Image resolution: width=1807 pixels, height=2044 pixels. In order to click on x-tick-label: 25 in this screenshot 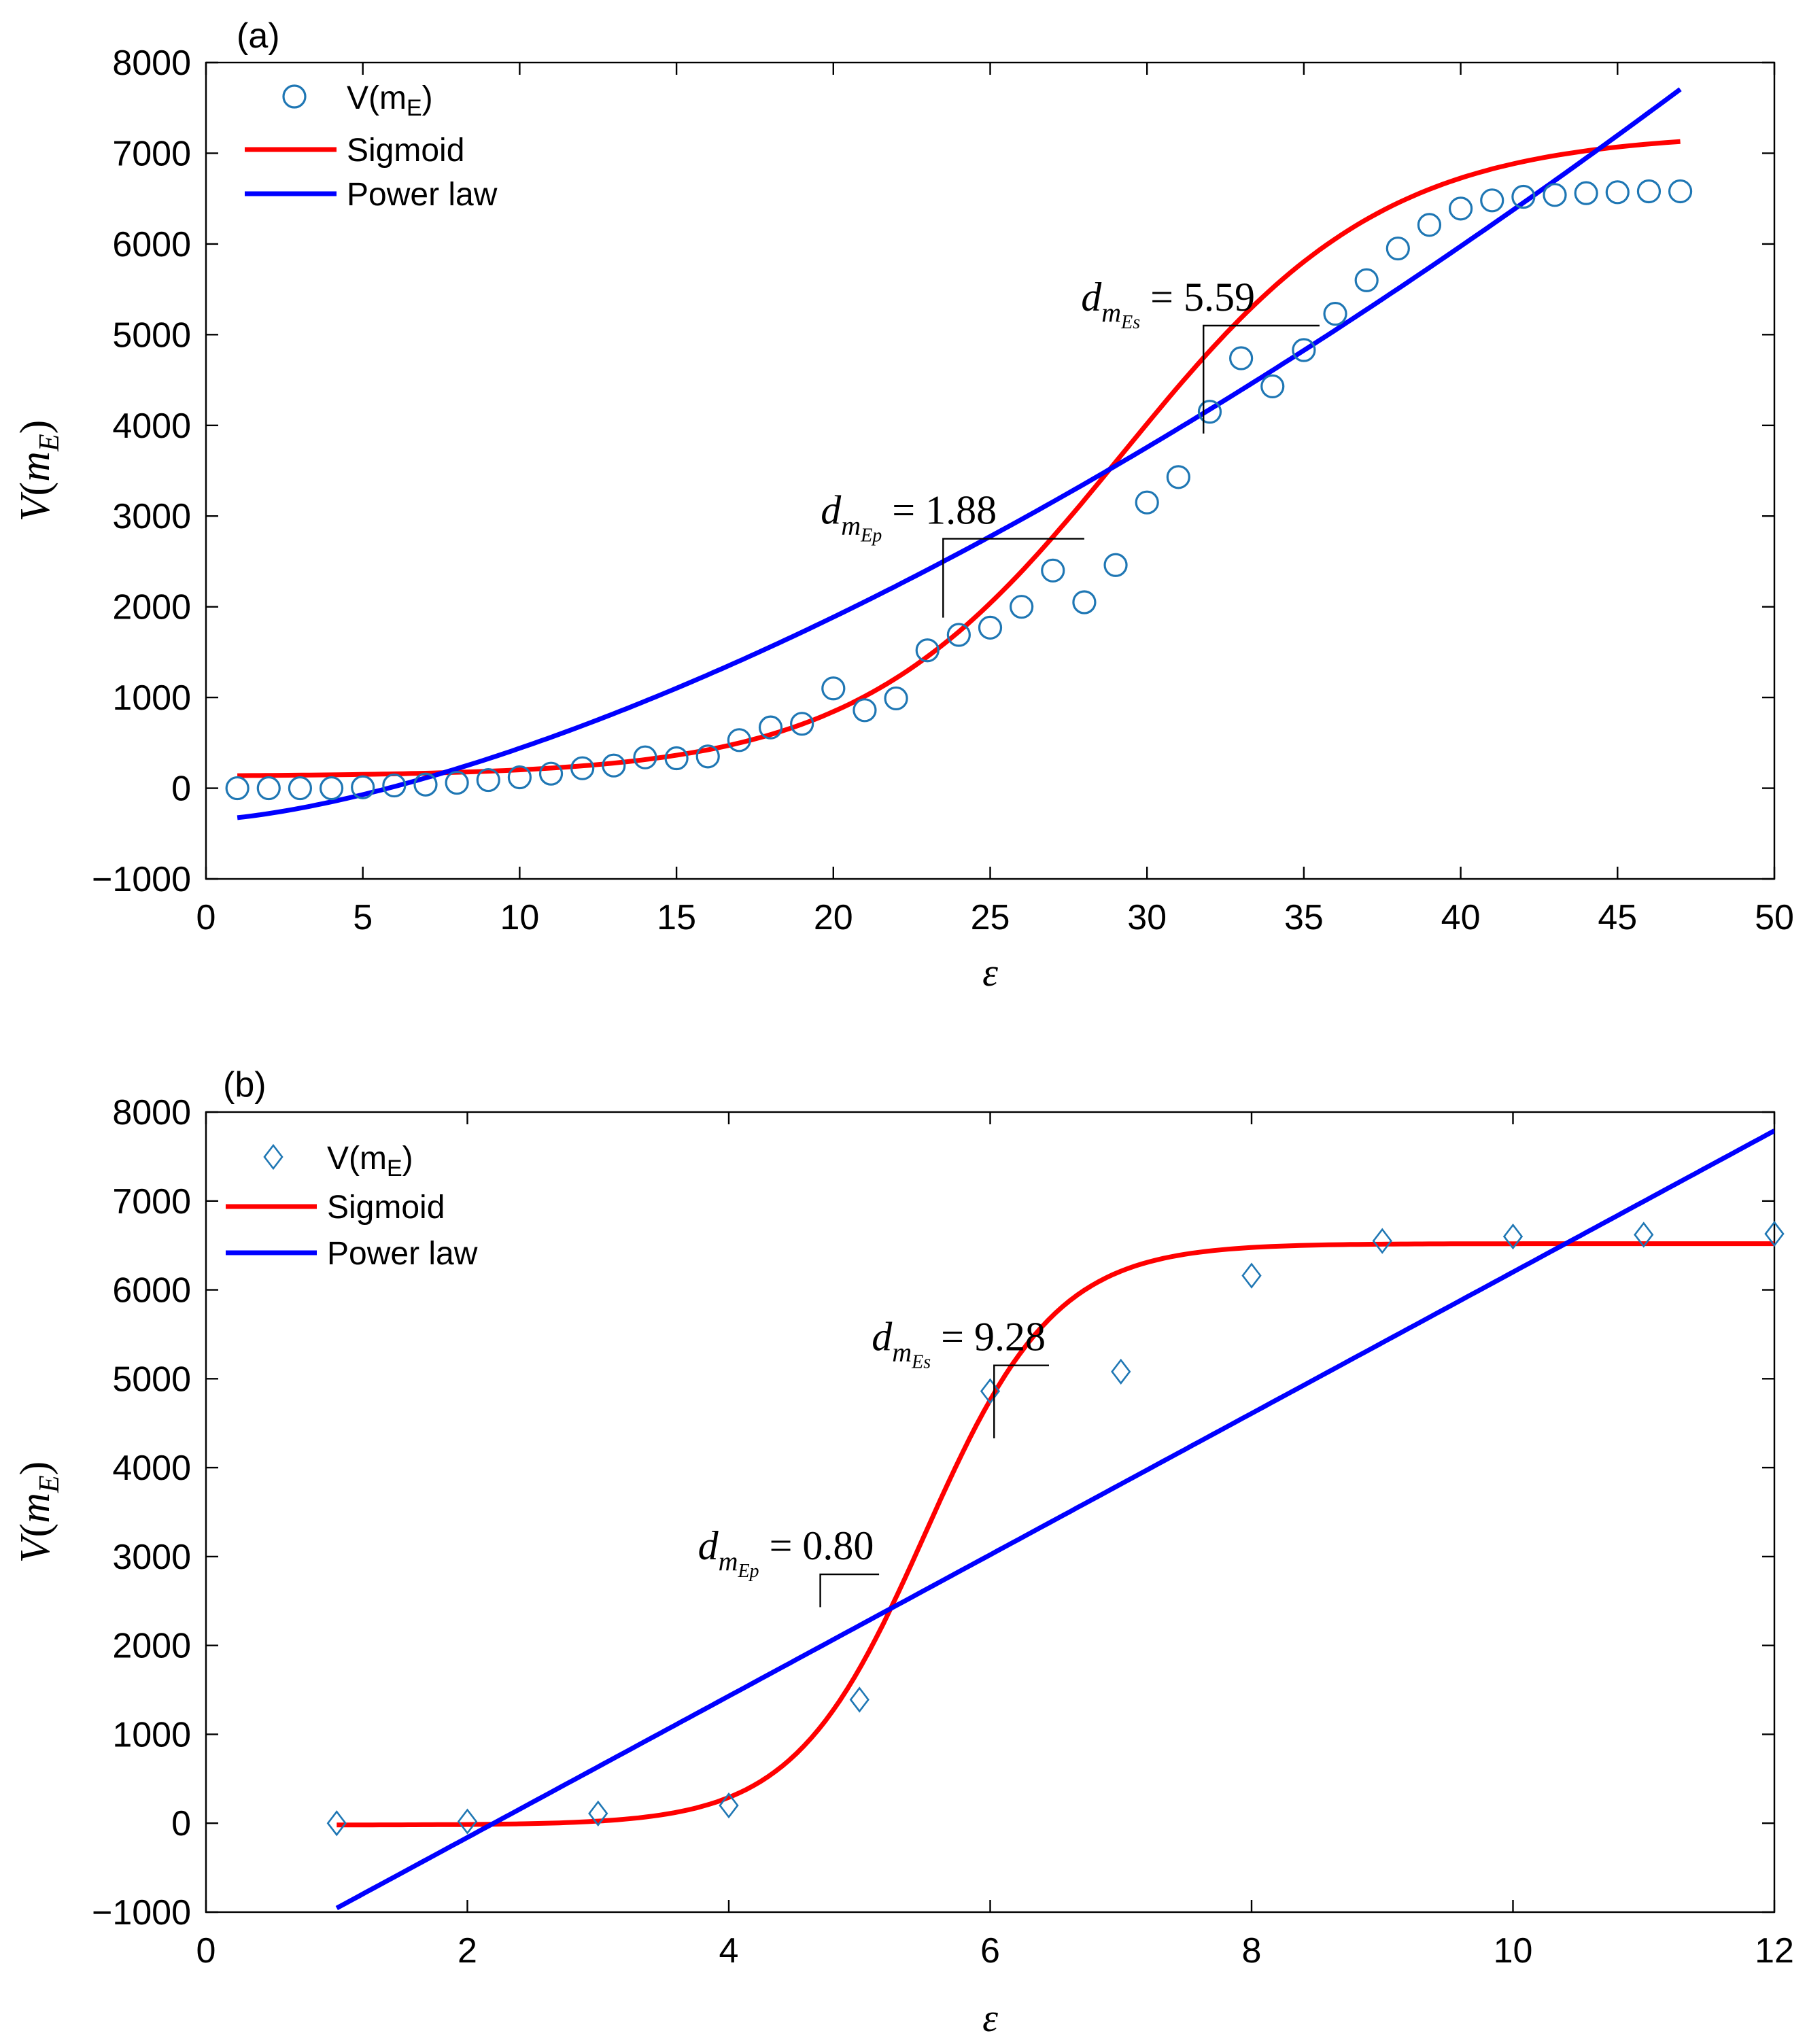, I will do `click(990, 917)`.